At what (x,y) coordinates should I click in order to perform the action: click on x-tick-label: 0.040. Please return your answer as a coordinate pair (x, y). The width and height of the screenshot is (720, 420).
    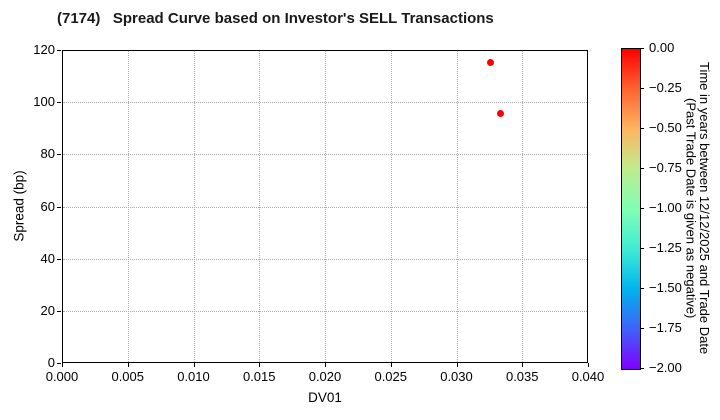
    Looking at the image, I should click on (588, 376).